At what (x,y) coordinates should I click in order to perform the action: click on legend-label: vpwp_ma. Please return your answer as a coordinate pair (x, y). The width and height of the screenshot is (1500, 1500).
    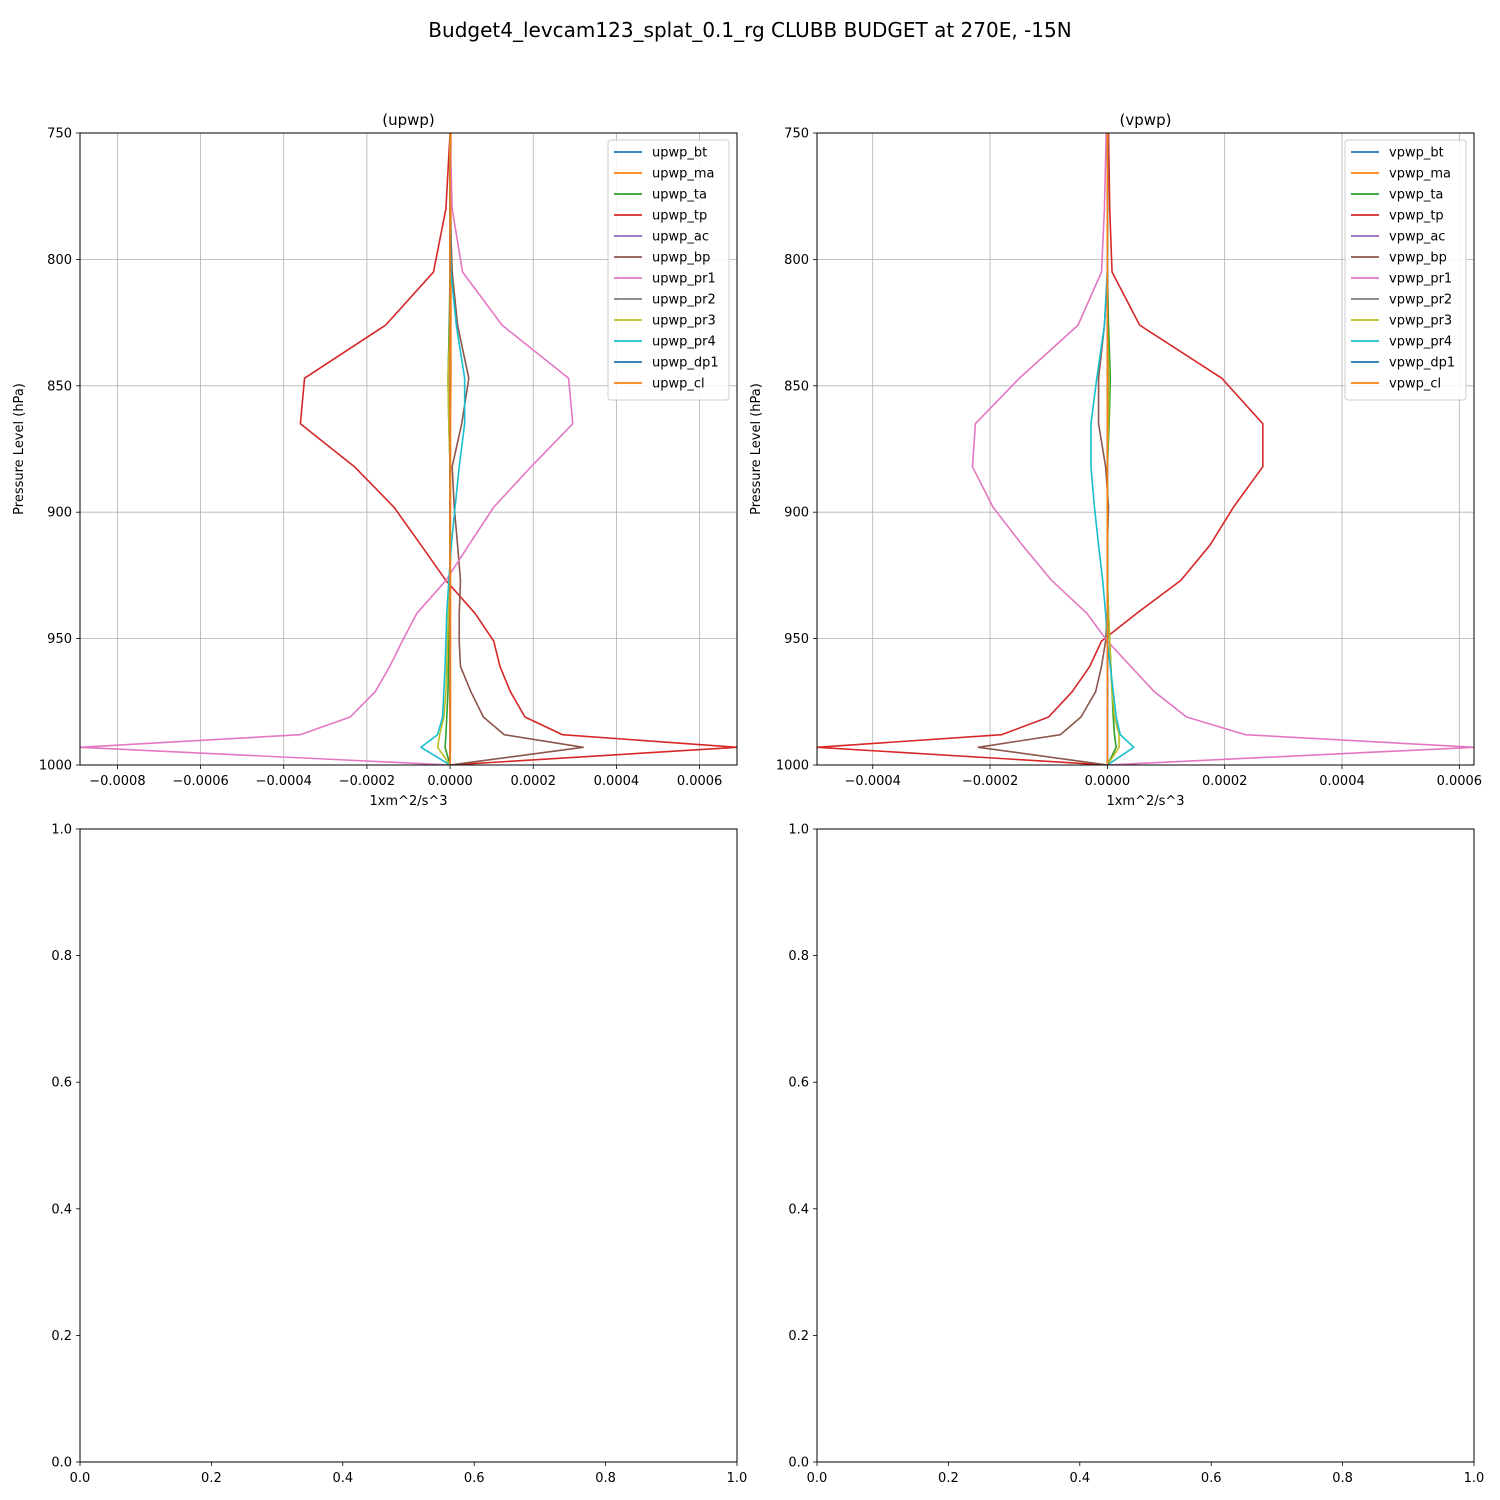
    Looking at the image, I should click on (1420, 174).